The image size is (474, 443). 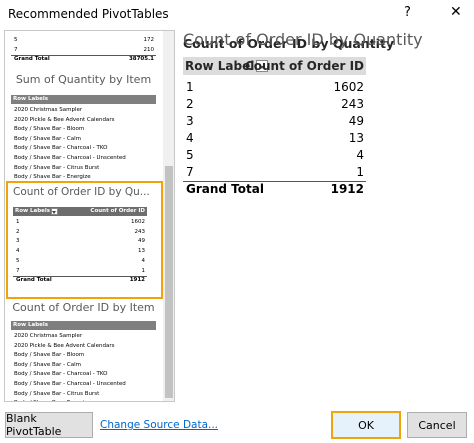 I want to click on grand-total-value: 38705.1, so click(x=141, y=59).